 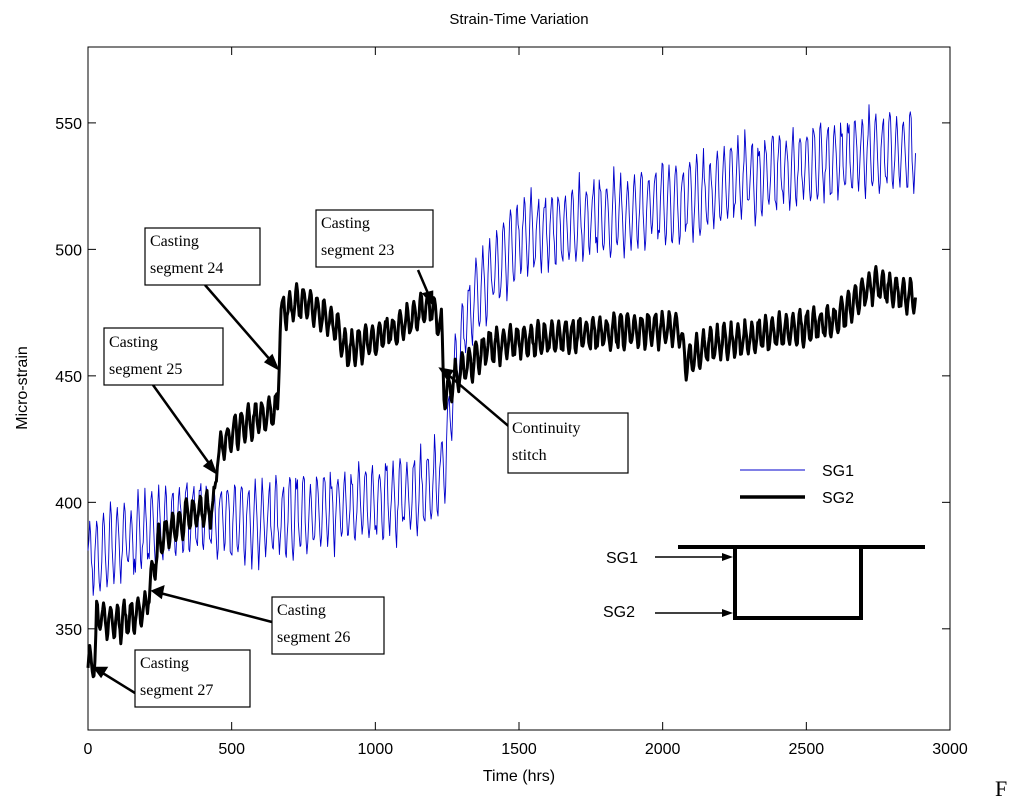 I want to click on annotation-segment-26-line2: segment 26, so click(x=313, y=637).